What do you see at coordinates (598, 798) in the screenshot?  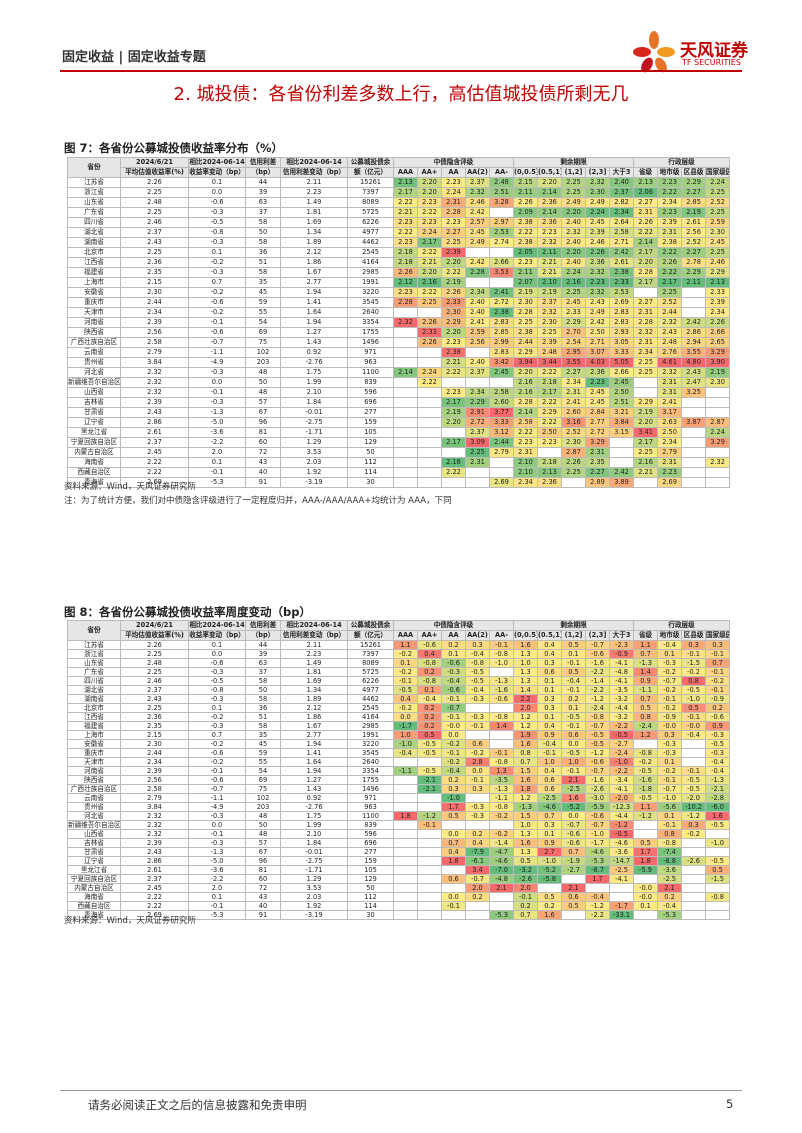 I see `cell: -3.0` at bounding box center [598, 798].